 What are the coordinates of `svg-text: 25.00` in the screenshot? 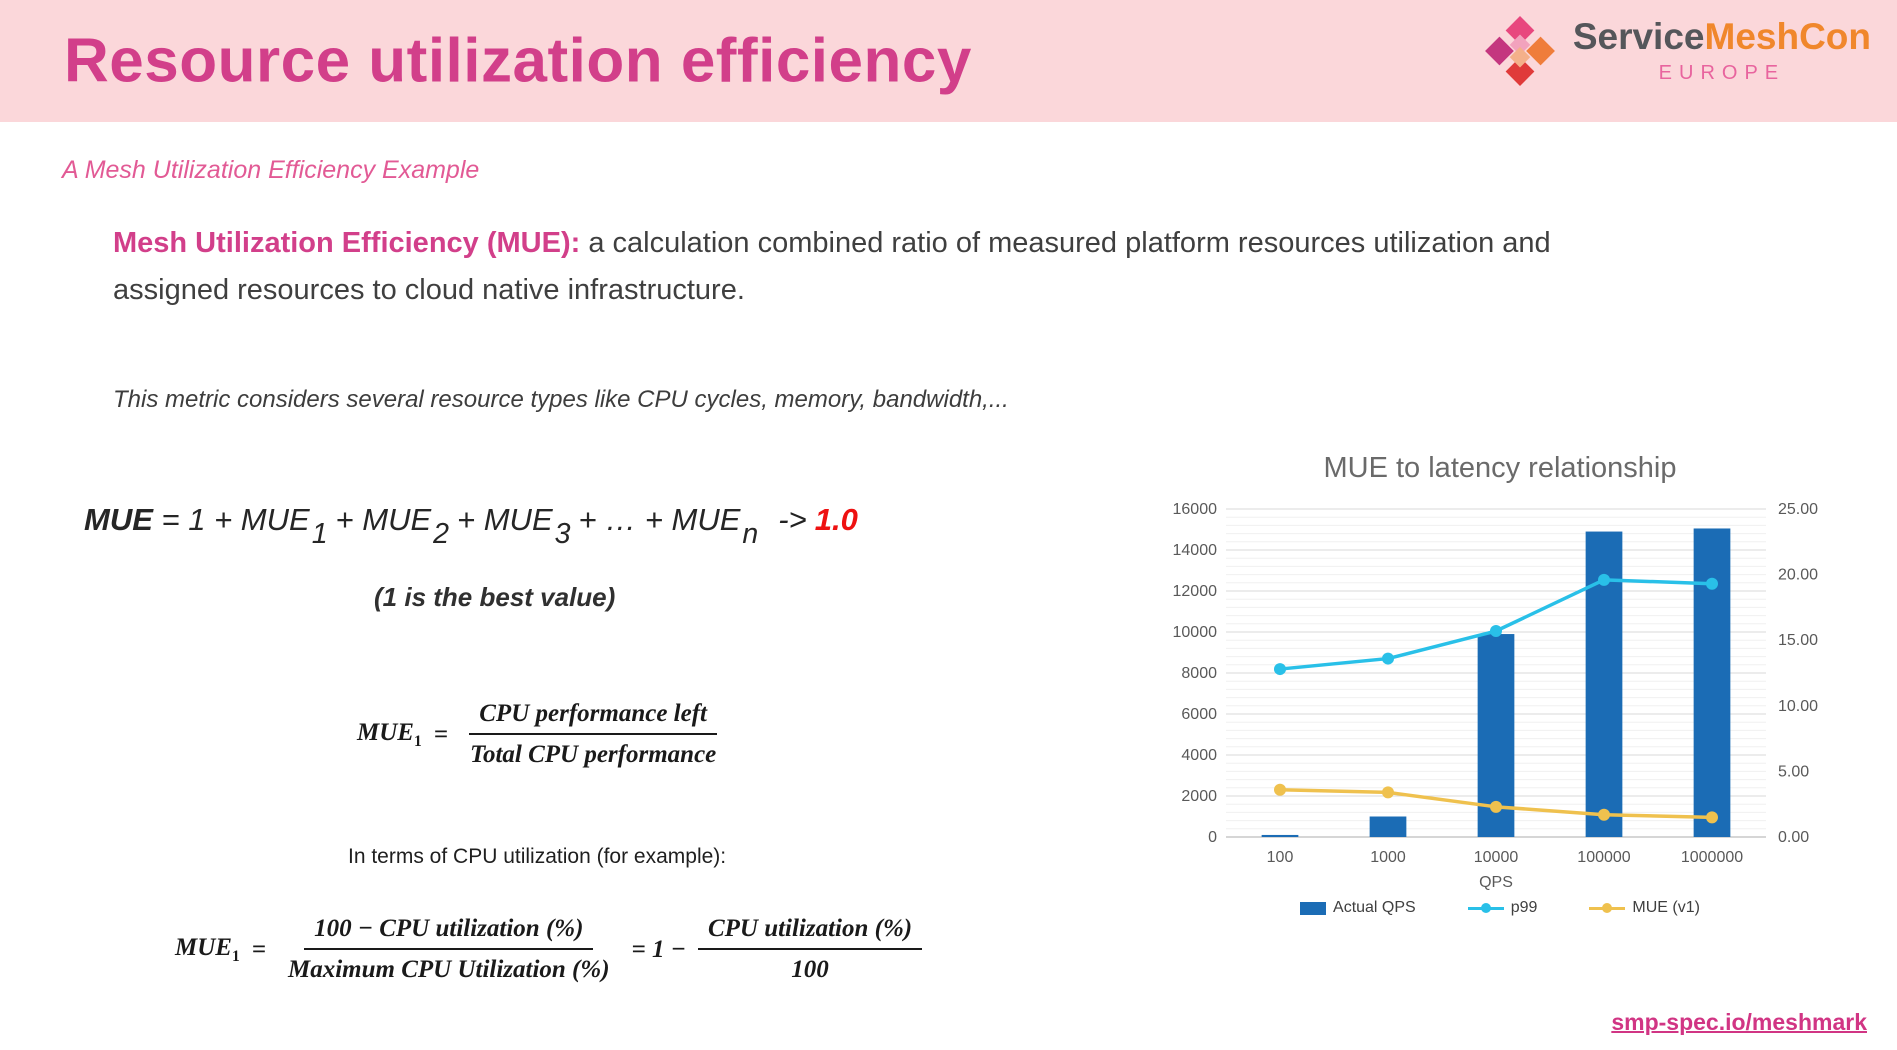 It's located at (1798, 509).